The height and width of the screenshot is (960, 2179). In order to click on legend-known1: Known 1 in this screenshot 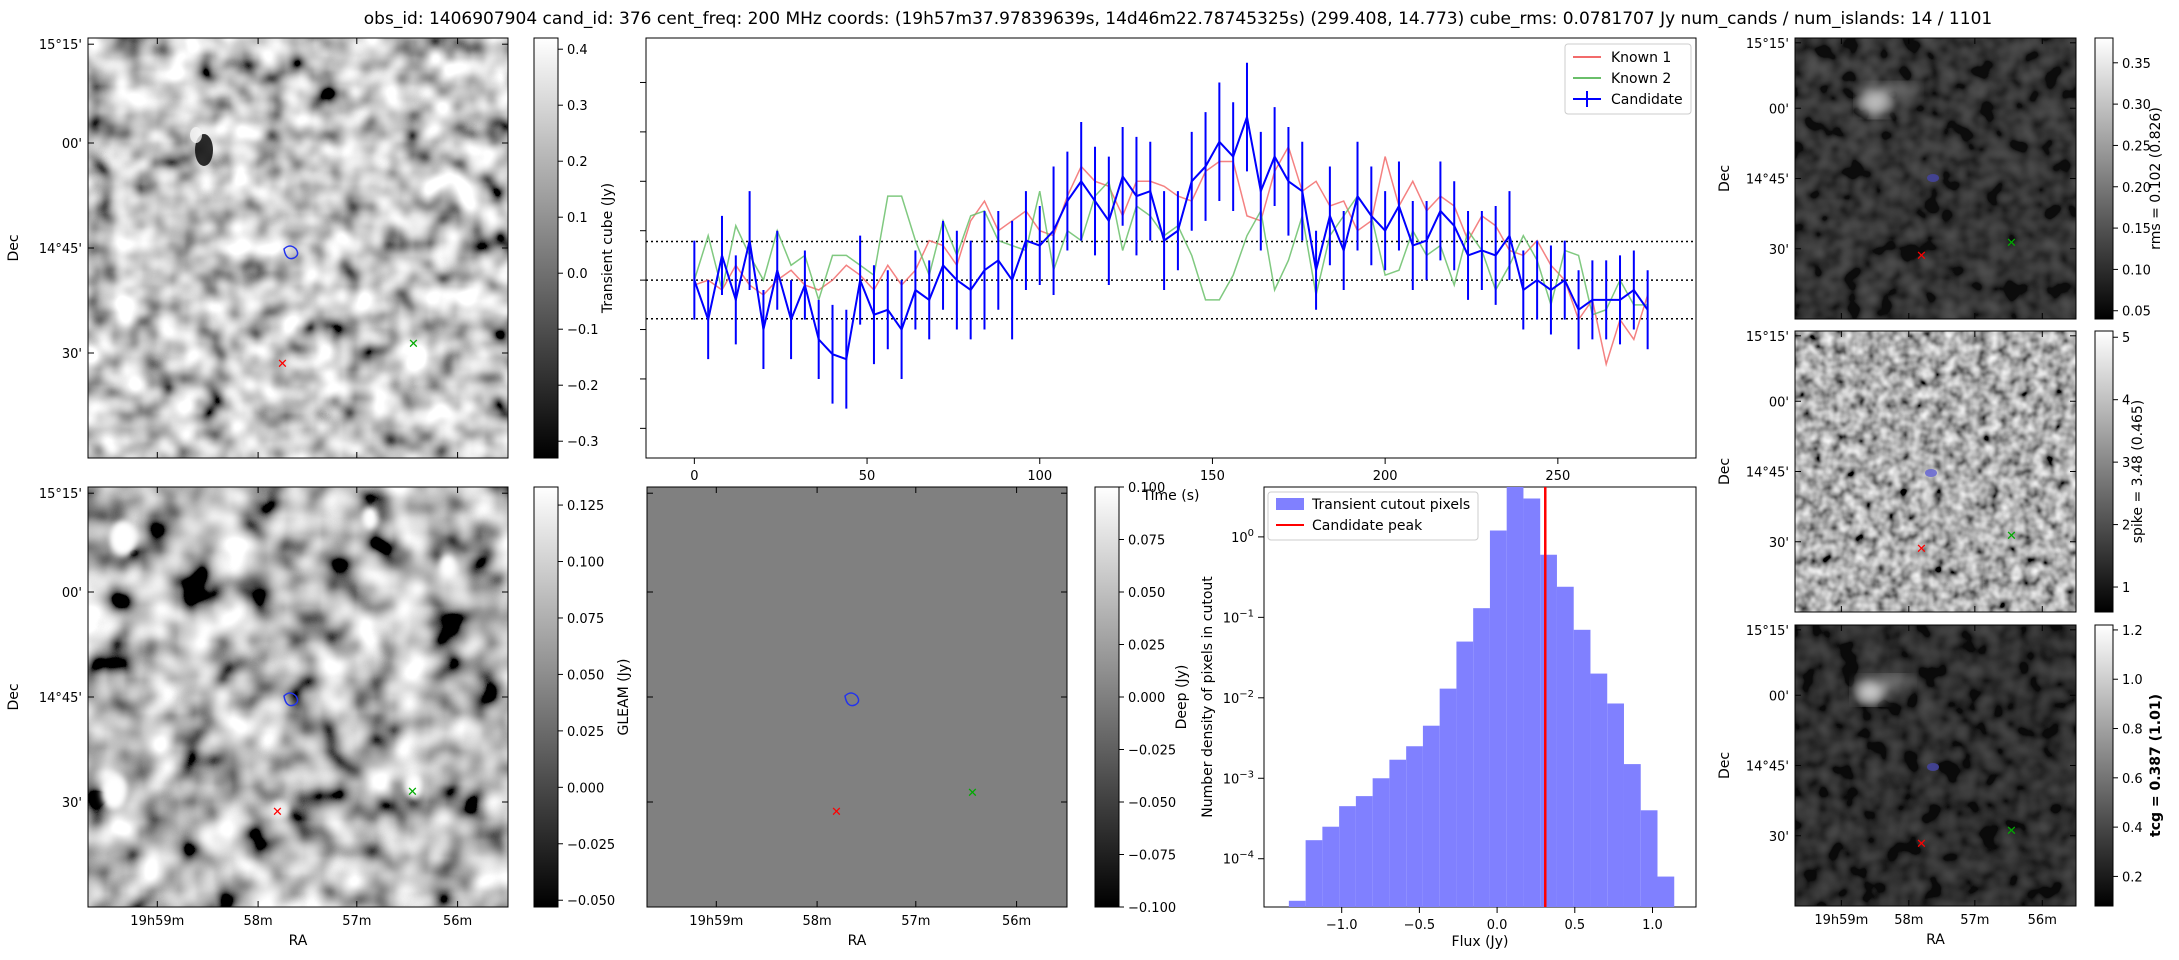, I will do `click(1641, 58)`.